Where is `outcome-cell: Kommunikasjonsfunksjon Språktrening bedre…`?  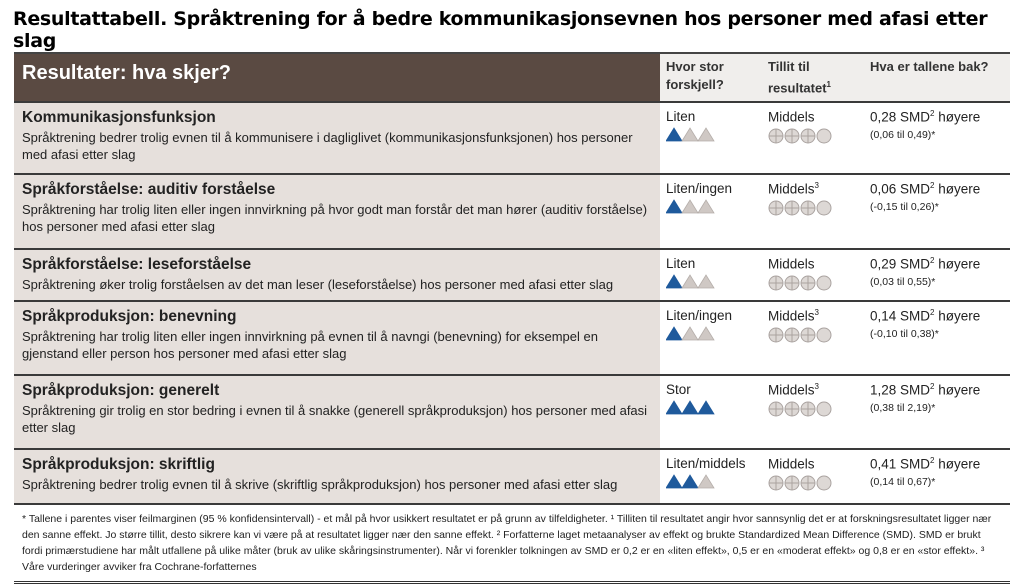 outcome-cell: Kommunikasjonsfunksjon Språktrening bedre… is located at coordinates (337, 138).